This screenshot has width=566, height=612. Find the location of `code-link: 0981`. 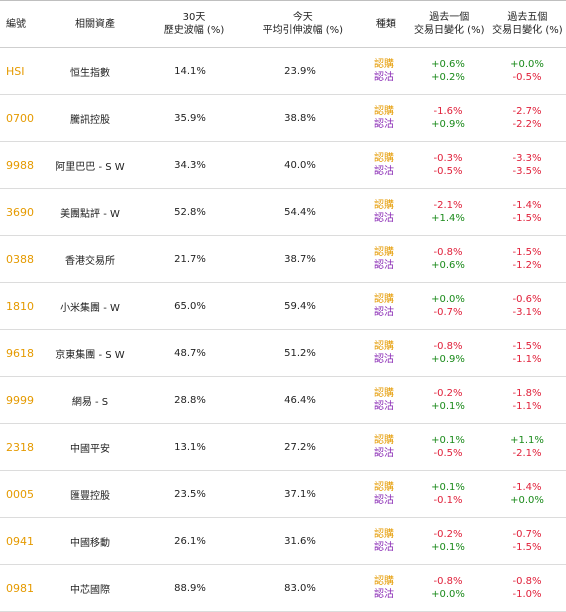

code-link: 0981 is located at coordinates (20, 588).